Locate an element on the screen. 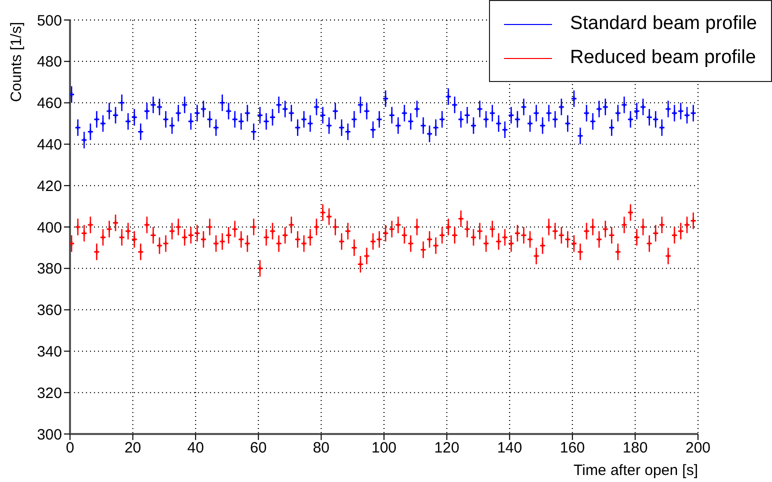  legend-label: Reduced beam profile is located at coordinates (663, 58).